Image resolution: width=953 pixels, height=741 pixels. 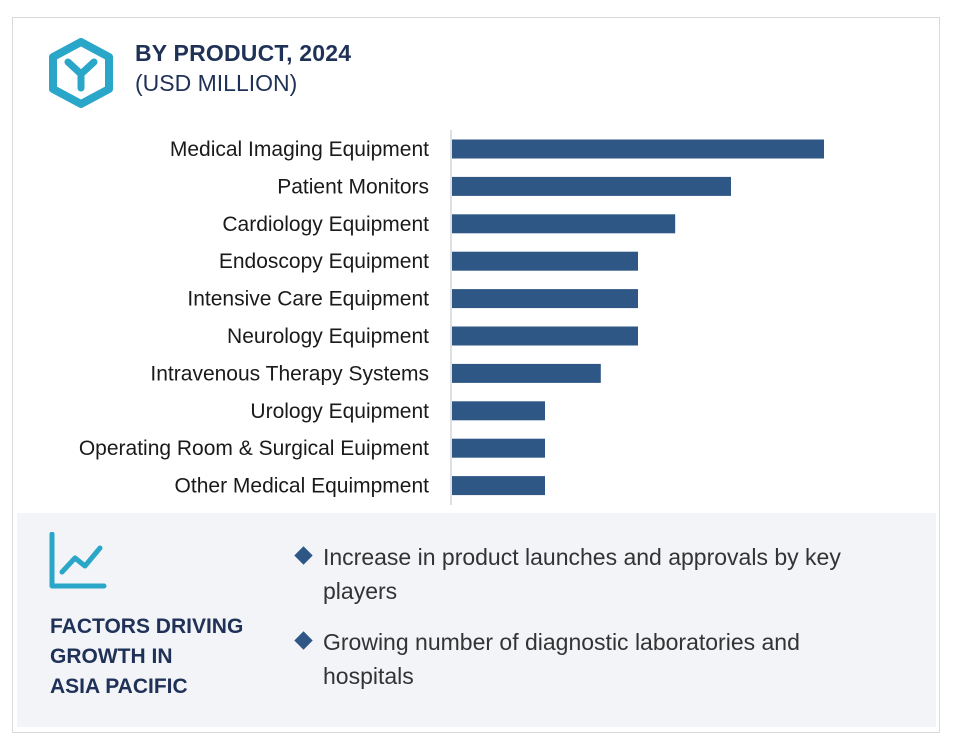 I want to click on factors-title: FACTORS DRIVING GROWTH IN ASIA PACIFIC, so click(x=160, y=657).